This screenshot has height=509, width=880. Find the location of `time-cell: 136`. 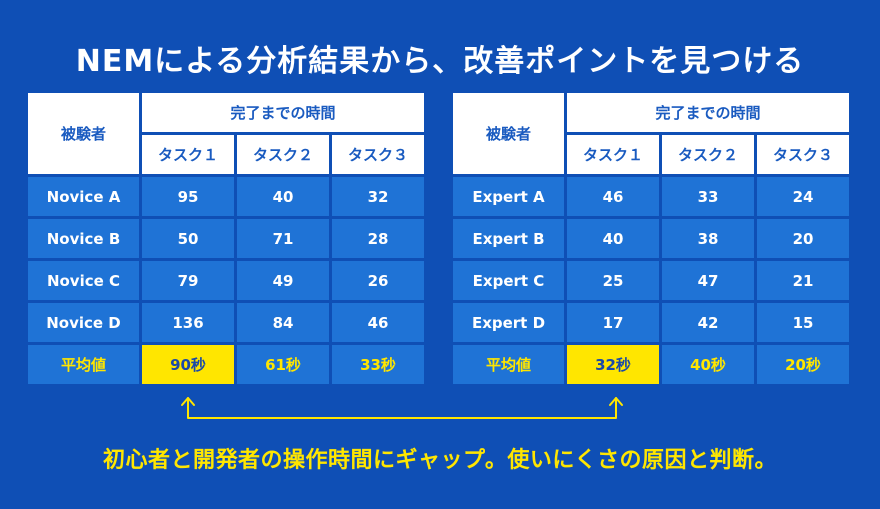

time-cell: 136 is located at coordinates (188, 322).